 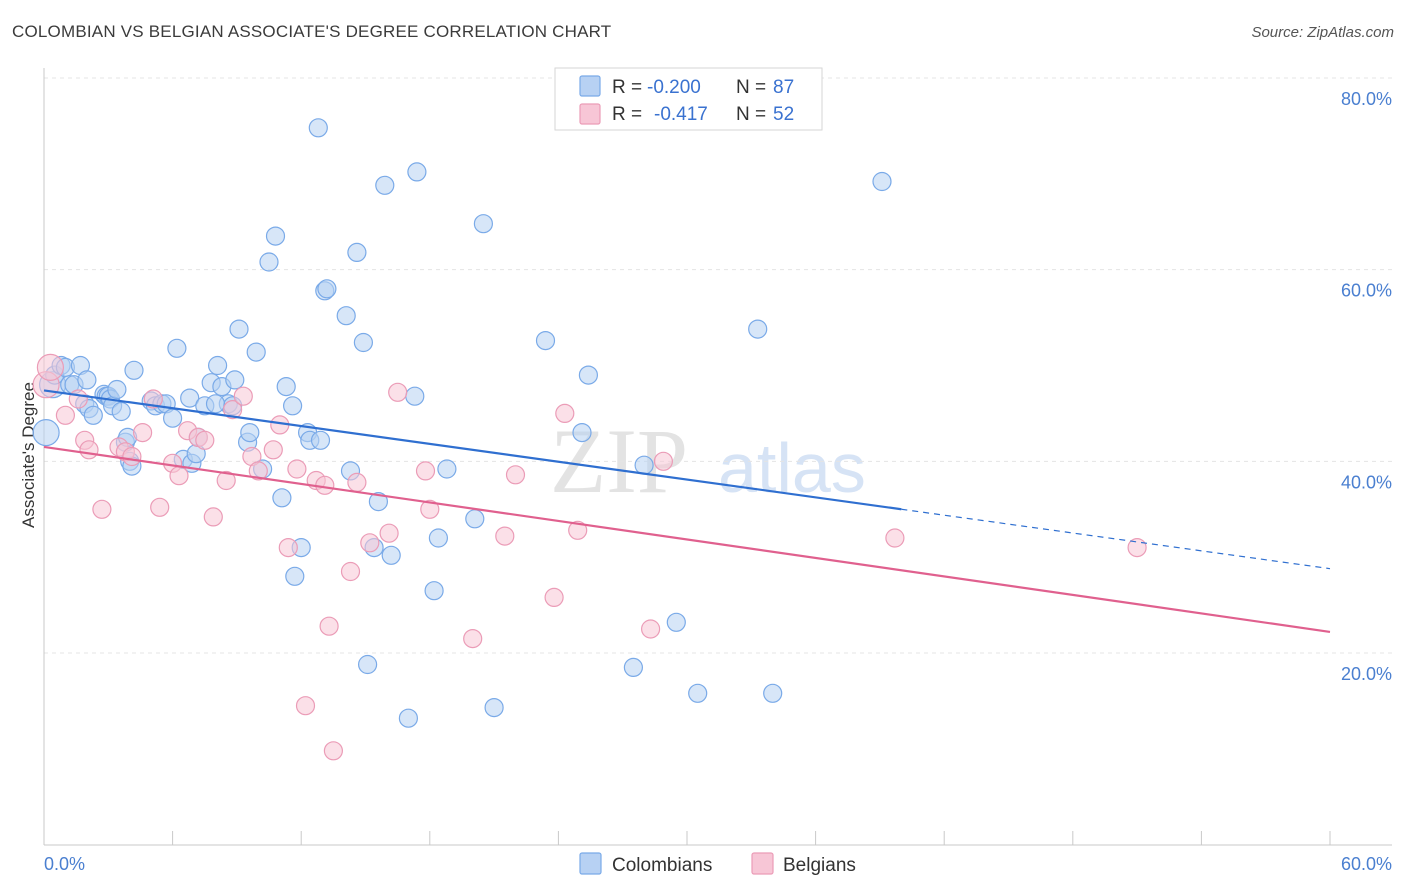 What do you see at coordinates (1366, 99) in the screenshot?
I see `y-tick-label-80: 80.0%` at bounding box center [1366, 99].